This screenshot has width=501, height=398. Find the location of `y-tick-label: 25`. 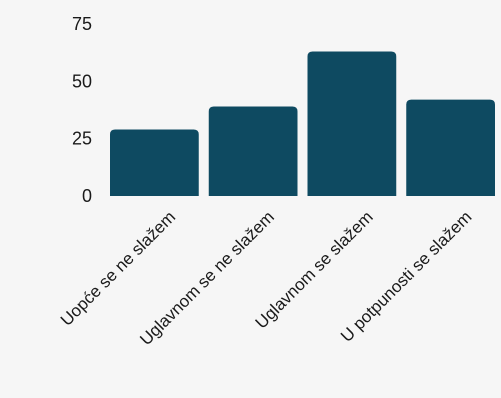

y-tick-label: 25 is located at coordinates (82, 139).